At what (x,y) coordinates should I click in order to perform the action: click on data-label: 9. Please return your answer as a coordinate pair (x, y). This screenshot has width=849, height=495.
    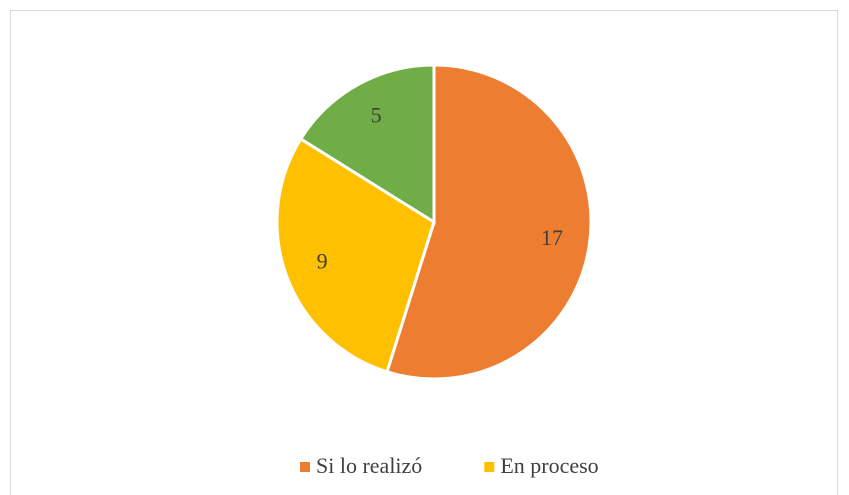
    Looking at the image, I should click on (322, 260).